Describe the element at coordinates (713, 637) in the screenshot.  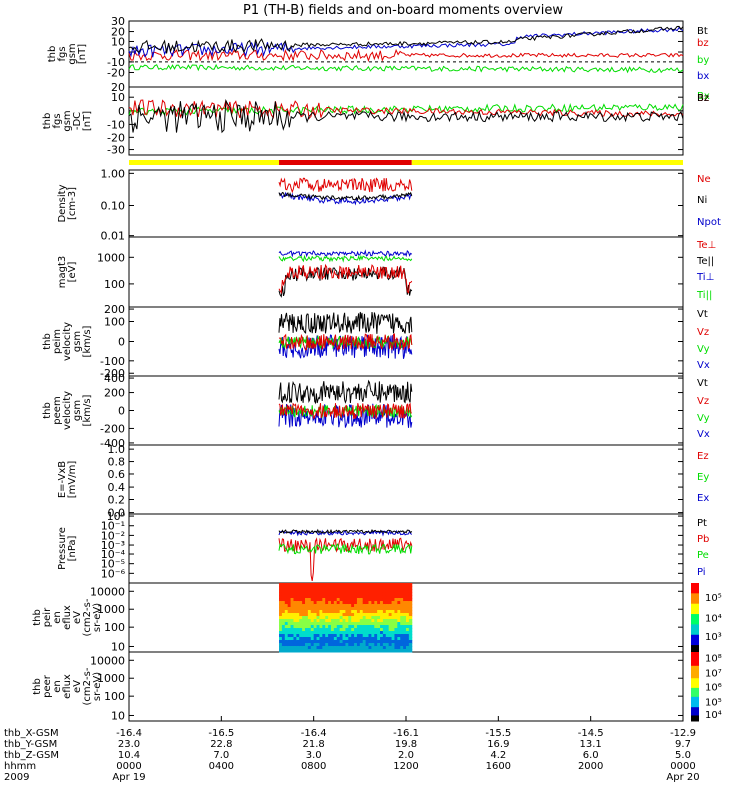
I see `colorbar-tick: 10³` at that location.